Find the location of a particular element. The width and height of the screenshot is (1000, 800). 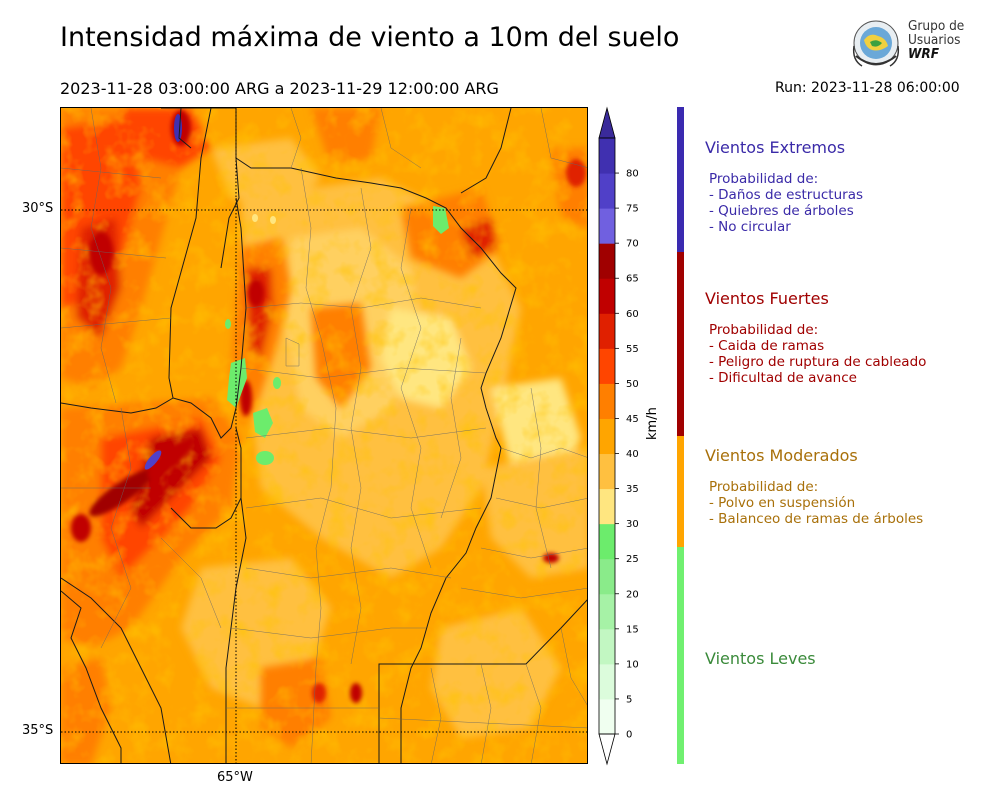

colorbar-tick-label: 10 is located at coordinates (632, 664).